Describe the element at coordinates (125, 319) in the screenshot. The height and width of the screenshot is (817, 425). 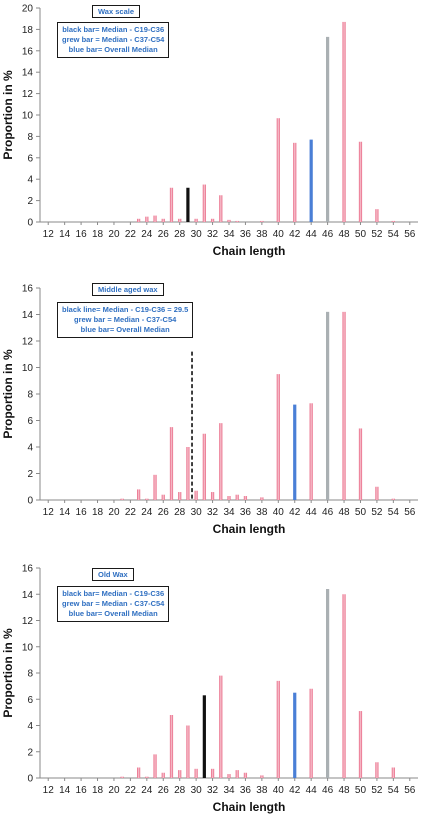
I see `legend-line: grew bar = Median - C37-C54` at that location.